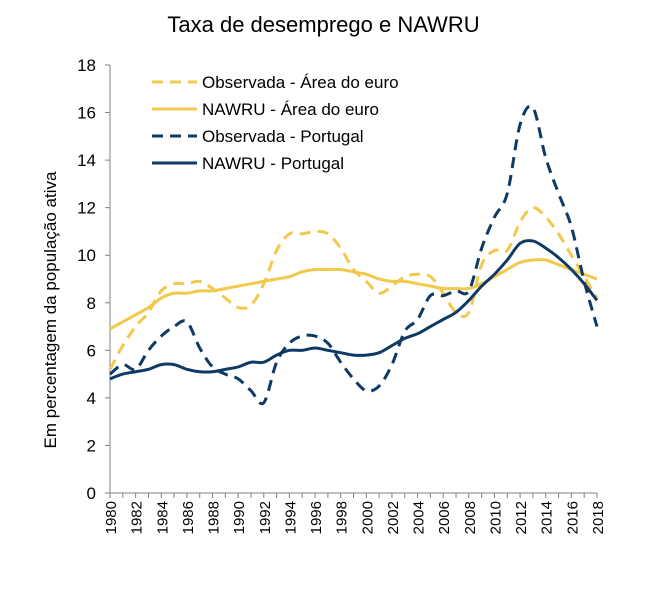 The image size is (647, 600). What do you see at coordinates (323, 24) in the screenshot?
I see `chart-title: Taxa de desemprego e NAWRU` at bounding box center [323, 24].